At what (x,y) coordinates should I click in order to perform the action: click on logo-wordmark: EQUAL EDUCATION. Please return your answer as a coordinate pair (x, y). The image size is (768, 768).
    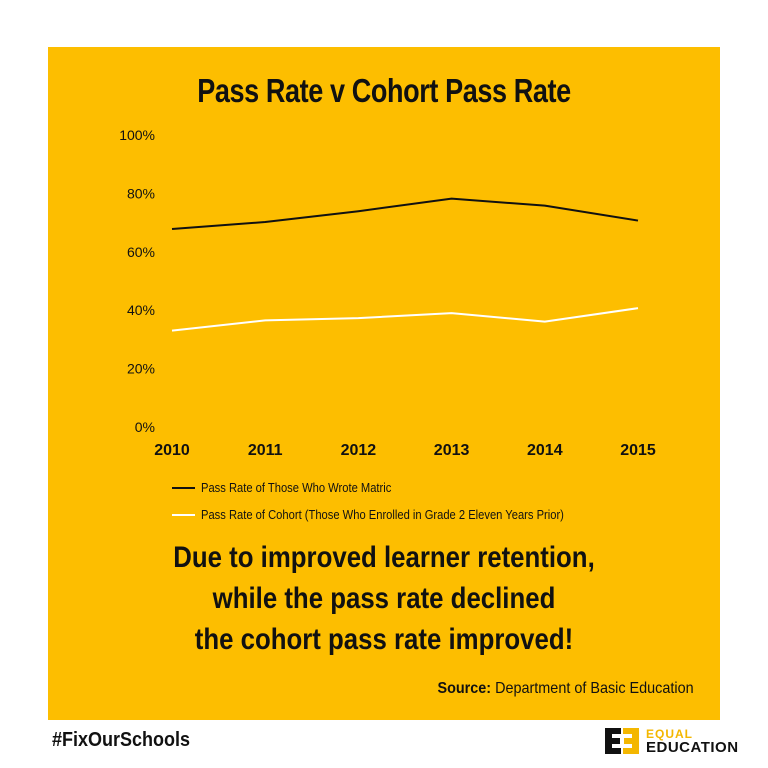
    Looking at the image, I should click on (692, 741).